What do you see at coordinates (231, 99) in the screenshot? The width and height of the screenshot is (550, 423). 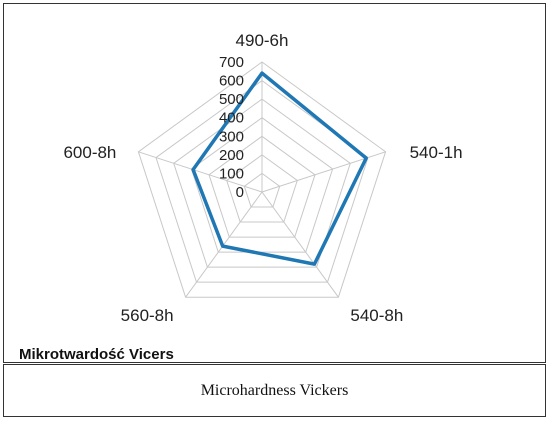 I see `tick-label: 500` at bounding box center [231, 99].